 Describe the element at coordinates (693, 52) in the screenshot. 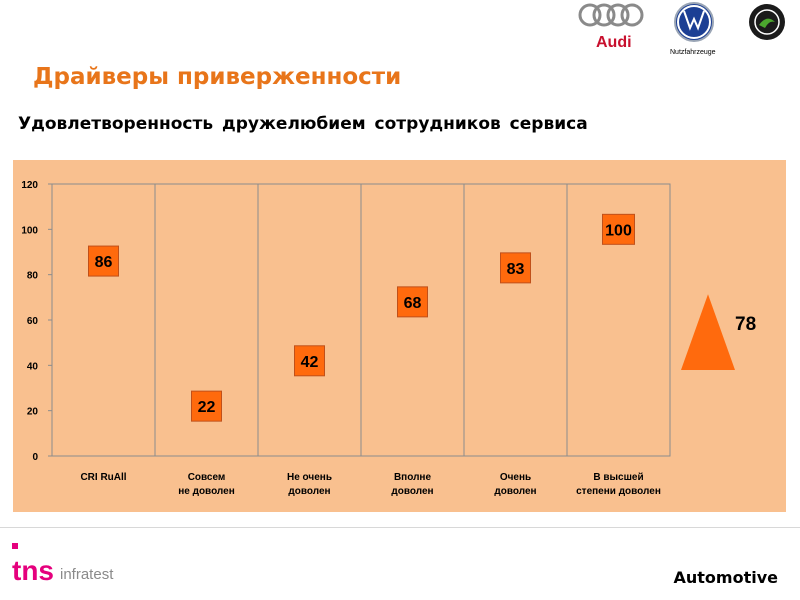

I see `vw-caption: Nutzfahrzeuge` at that location.